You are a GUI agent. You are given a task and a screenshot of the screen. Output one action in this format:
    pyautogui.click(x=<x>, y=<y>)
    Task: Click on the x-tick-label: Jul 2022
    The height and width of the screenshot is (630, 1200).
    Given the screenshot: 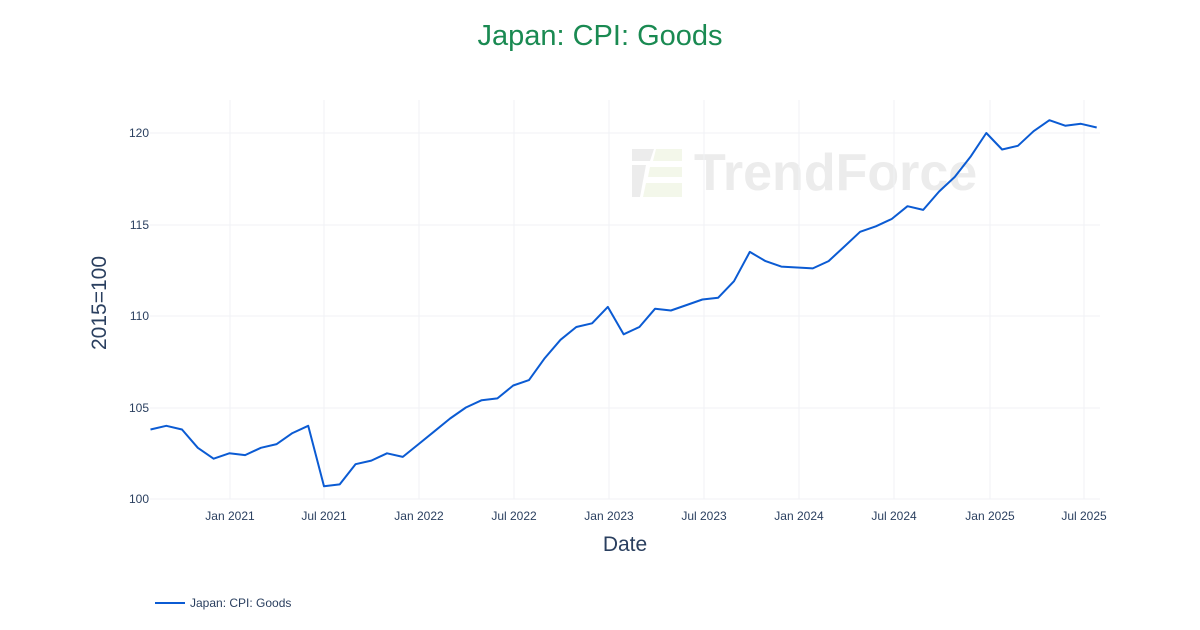 What is the action you would take?
    pyautogui.click(x=514, y=516)
    